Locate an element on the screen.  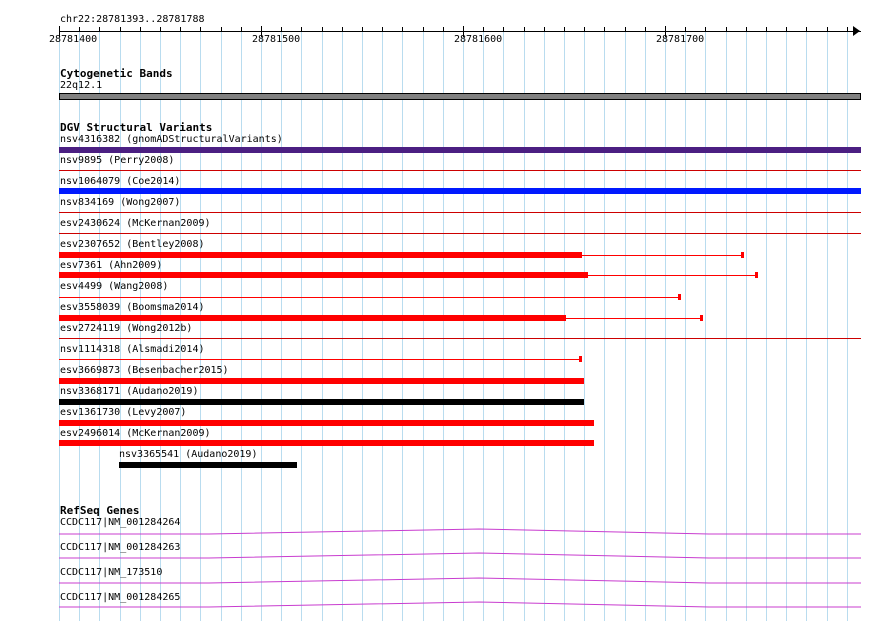
cytoband-bar is located at coordinates (460, 96).